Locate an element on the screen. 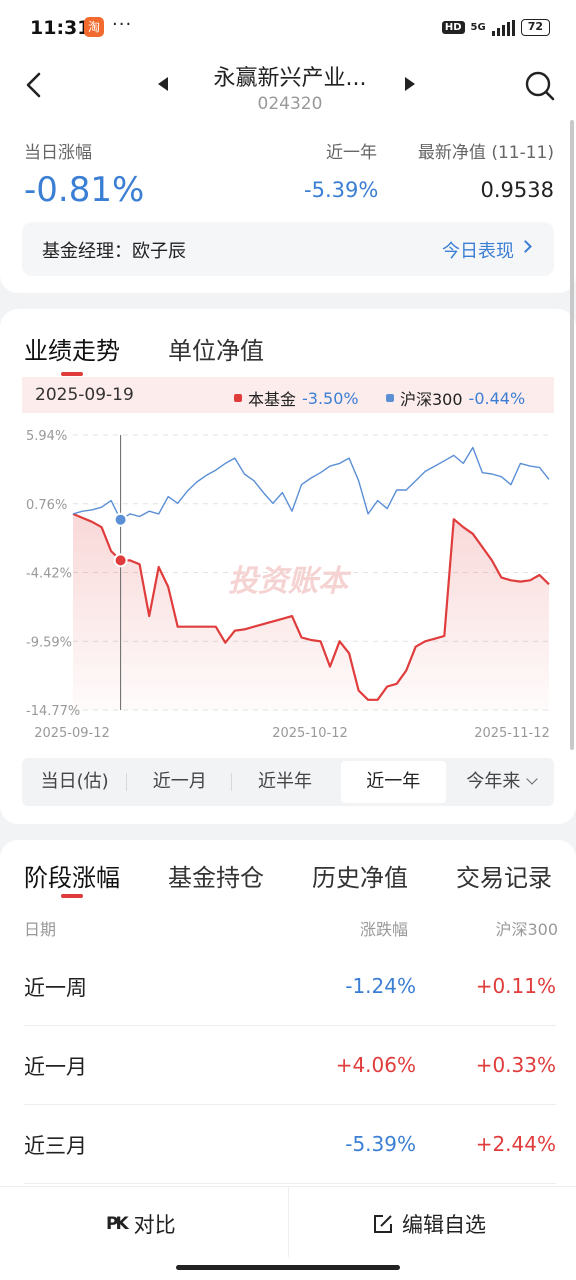 The height and width of the screenshot is (1280, 576). legend-fund: 本基金 -3.50% is located at coordinates (296, 398).